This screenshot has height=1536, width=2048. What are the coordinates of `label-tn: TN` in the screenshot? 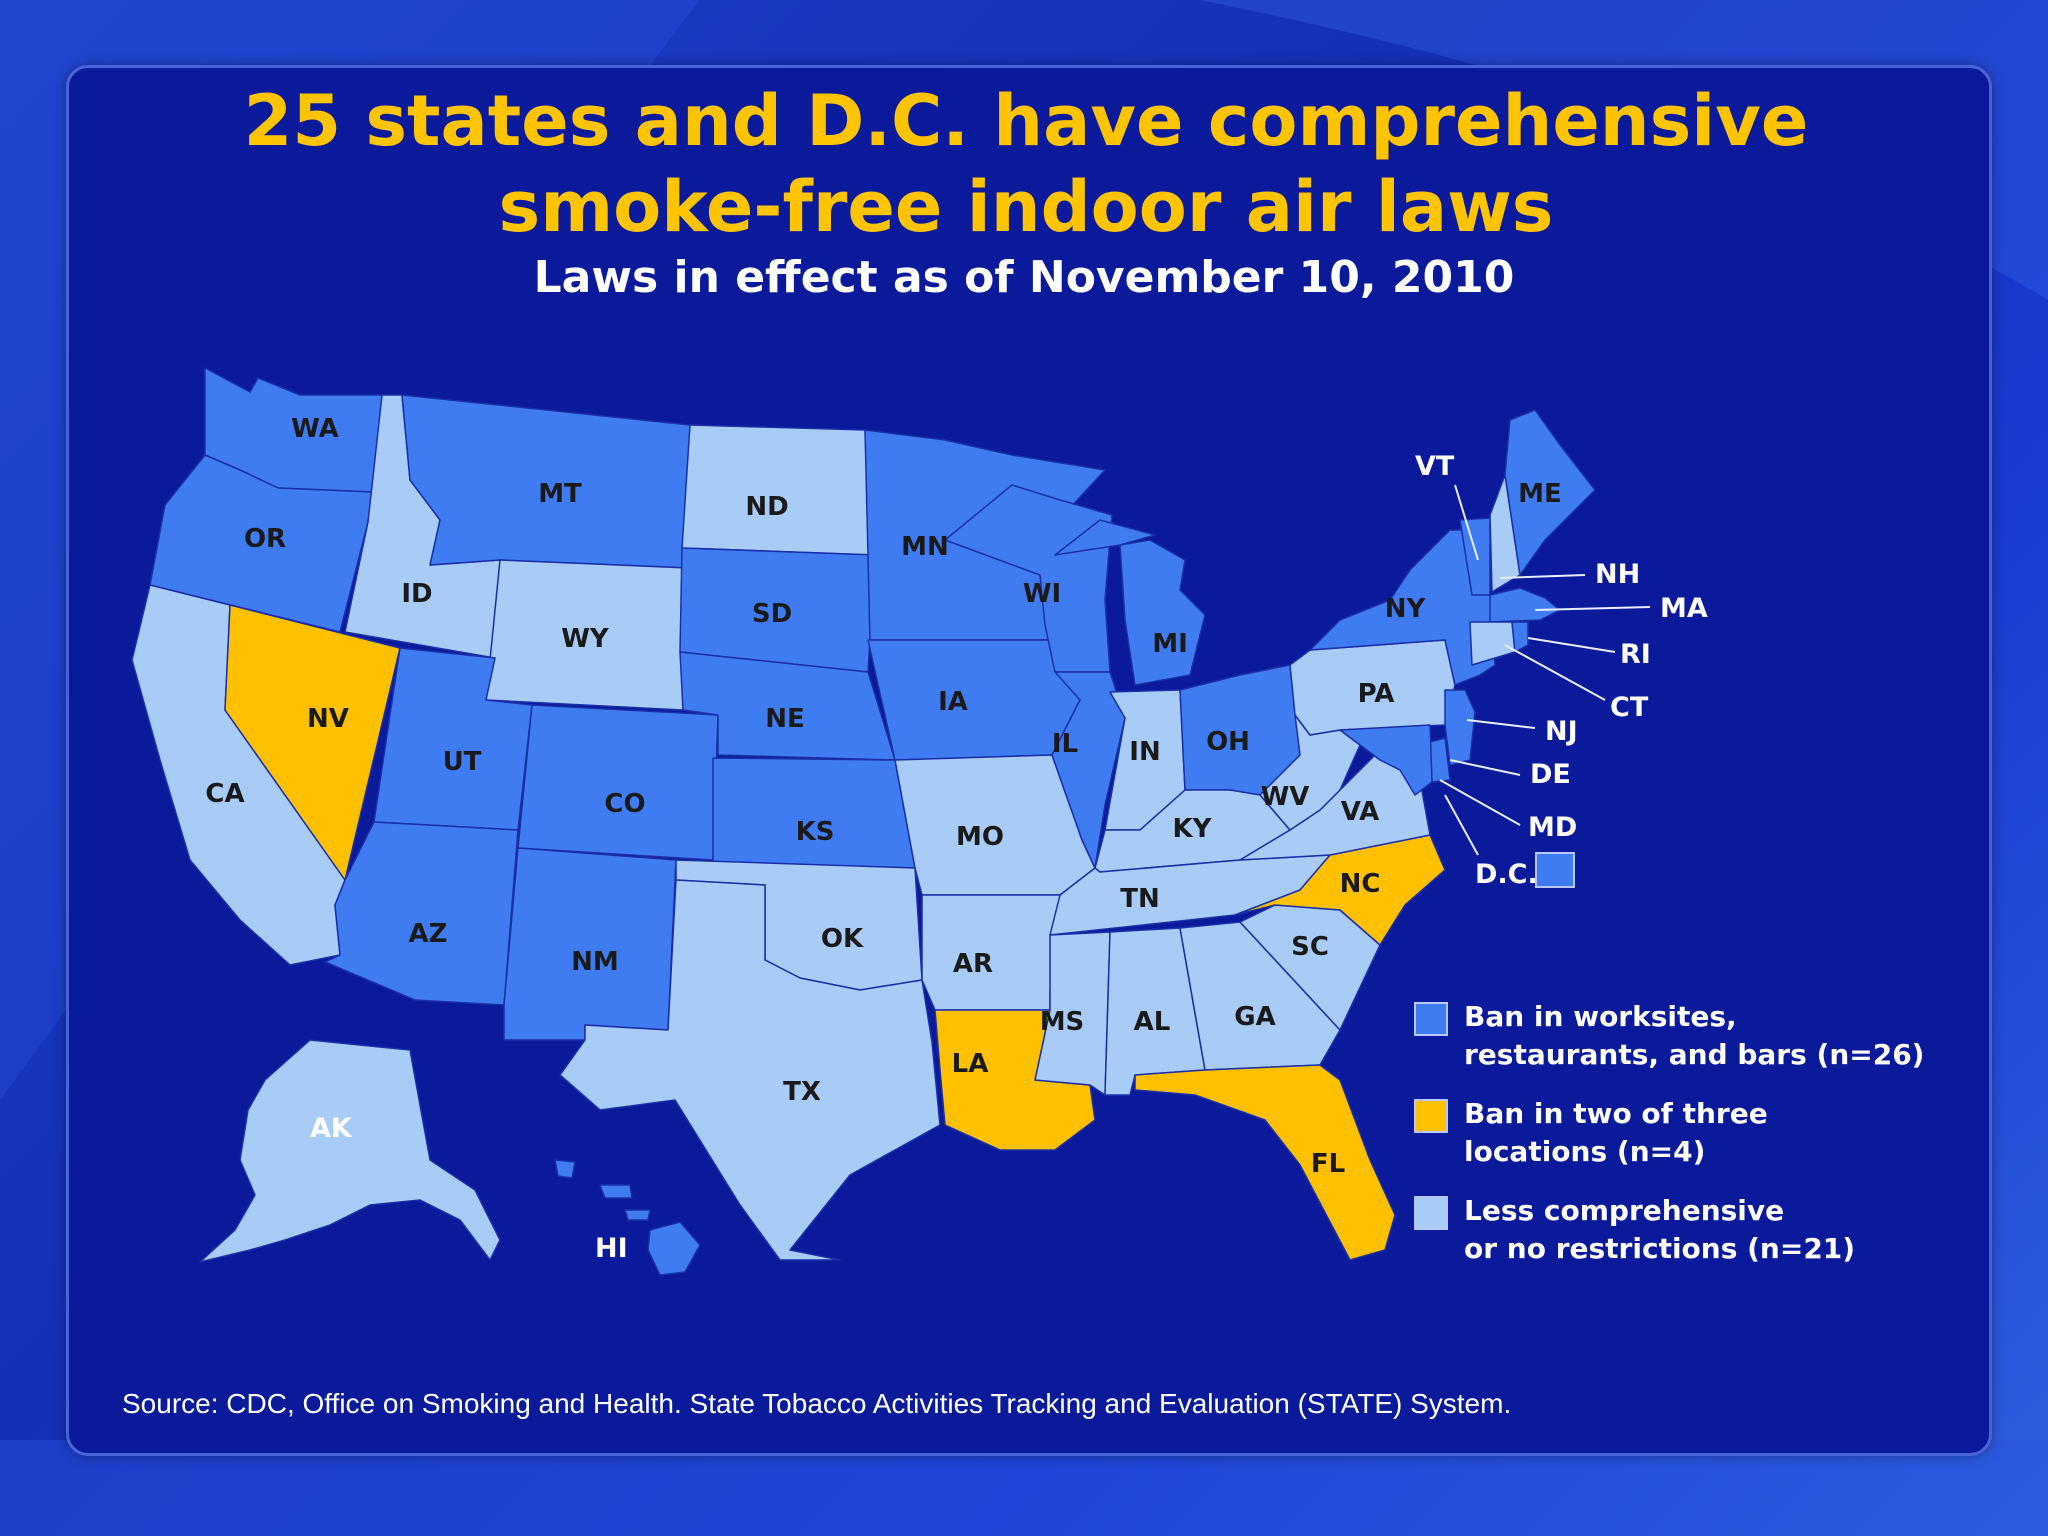 It's located at (1140, 899).